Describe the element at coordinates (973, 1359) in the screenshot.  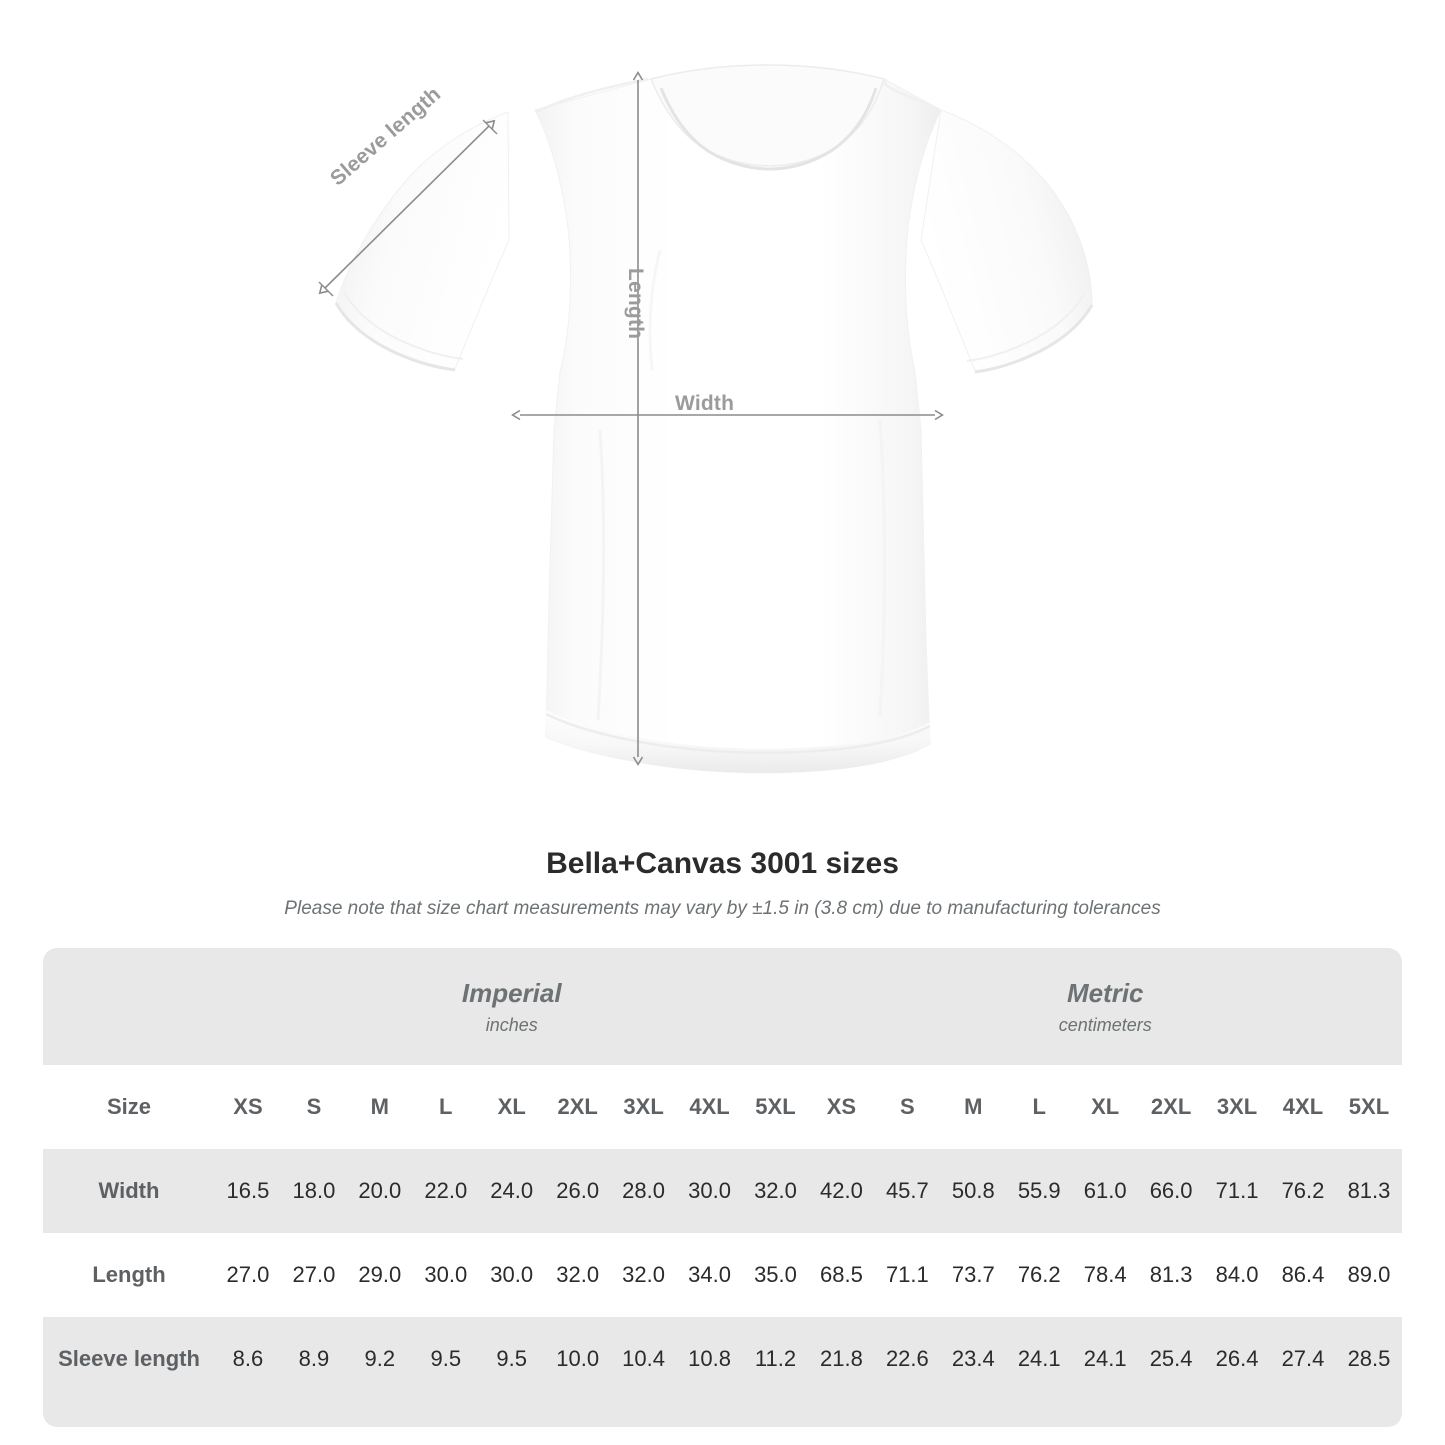
I see `cell-metric: 23.4` at that location.